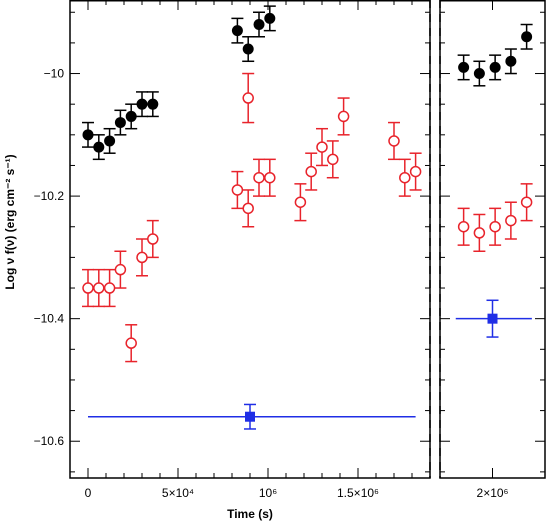 The image size is (546, 524). I want to click on x-axis-title: Time (s), so click(250, 514).